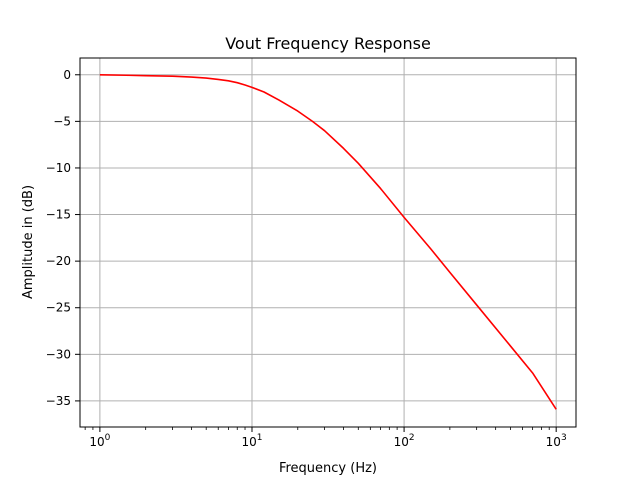 This screenshot has height=480, width=640. I want to click on x-tick-label: 10¹, so click(251, 441).